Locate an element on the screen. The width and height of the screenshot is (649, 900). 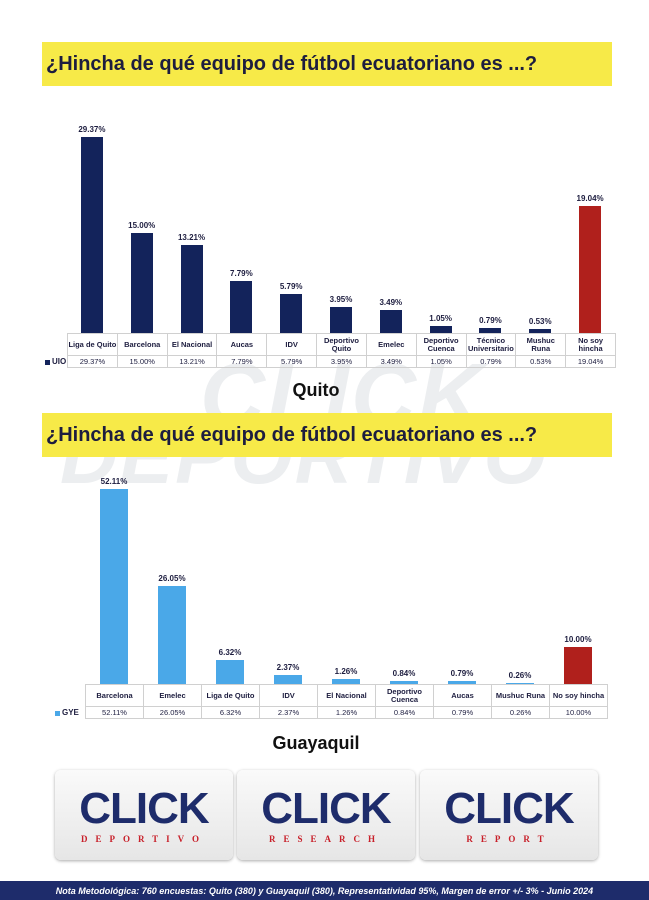
table-value: 5.79% is located at coordinates (292, 361).